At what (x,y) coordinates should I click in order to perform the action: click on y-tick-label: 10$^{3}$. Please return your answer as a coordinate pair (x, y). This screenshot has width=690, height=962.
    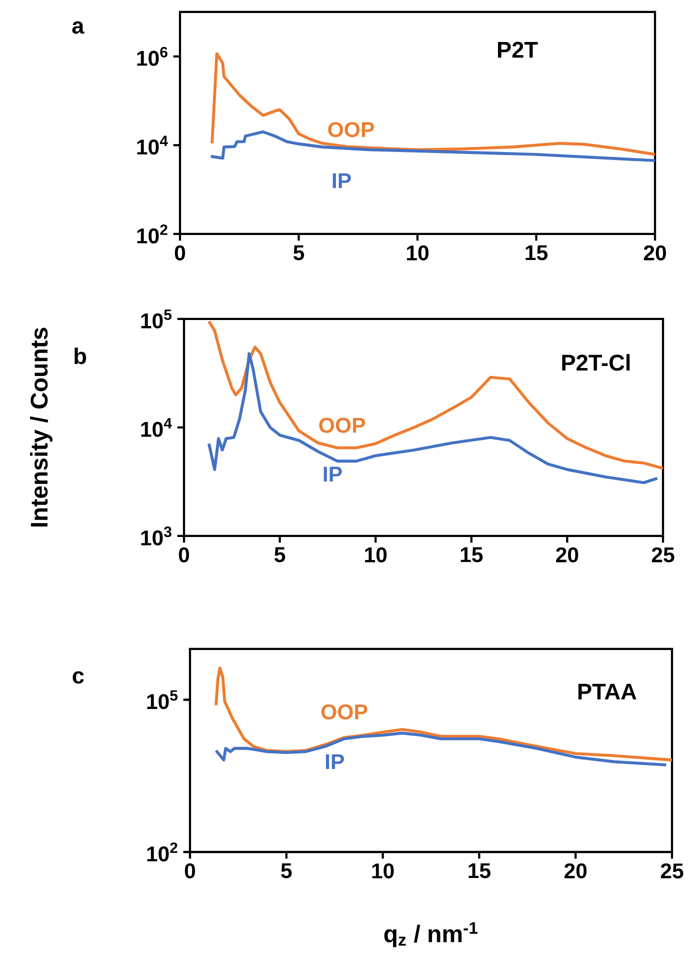
    Looking at the image, I should click on (156, 536).